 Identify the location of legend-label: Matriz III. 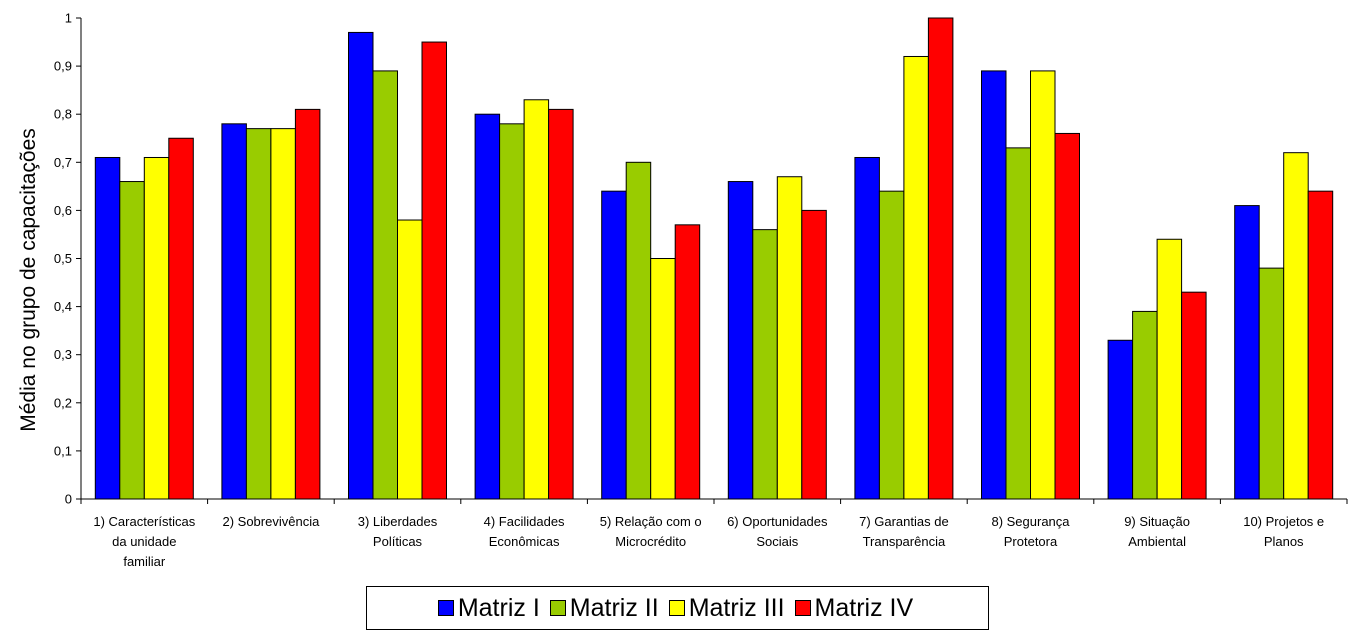
(736, 607).